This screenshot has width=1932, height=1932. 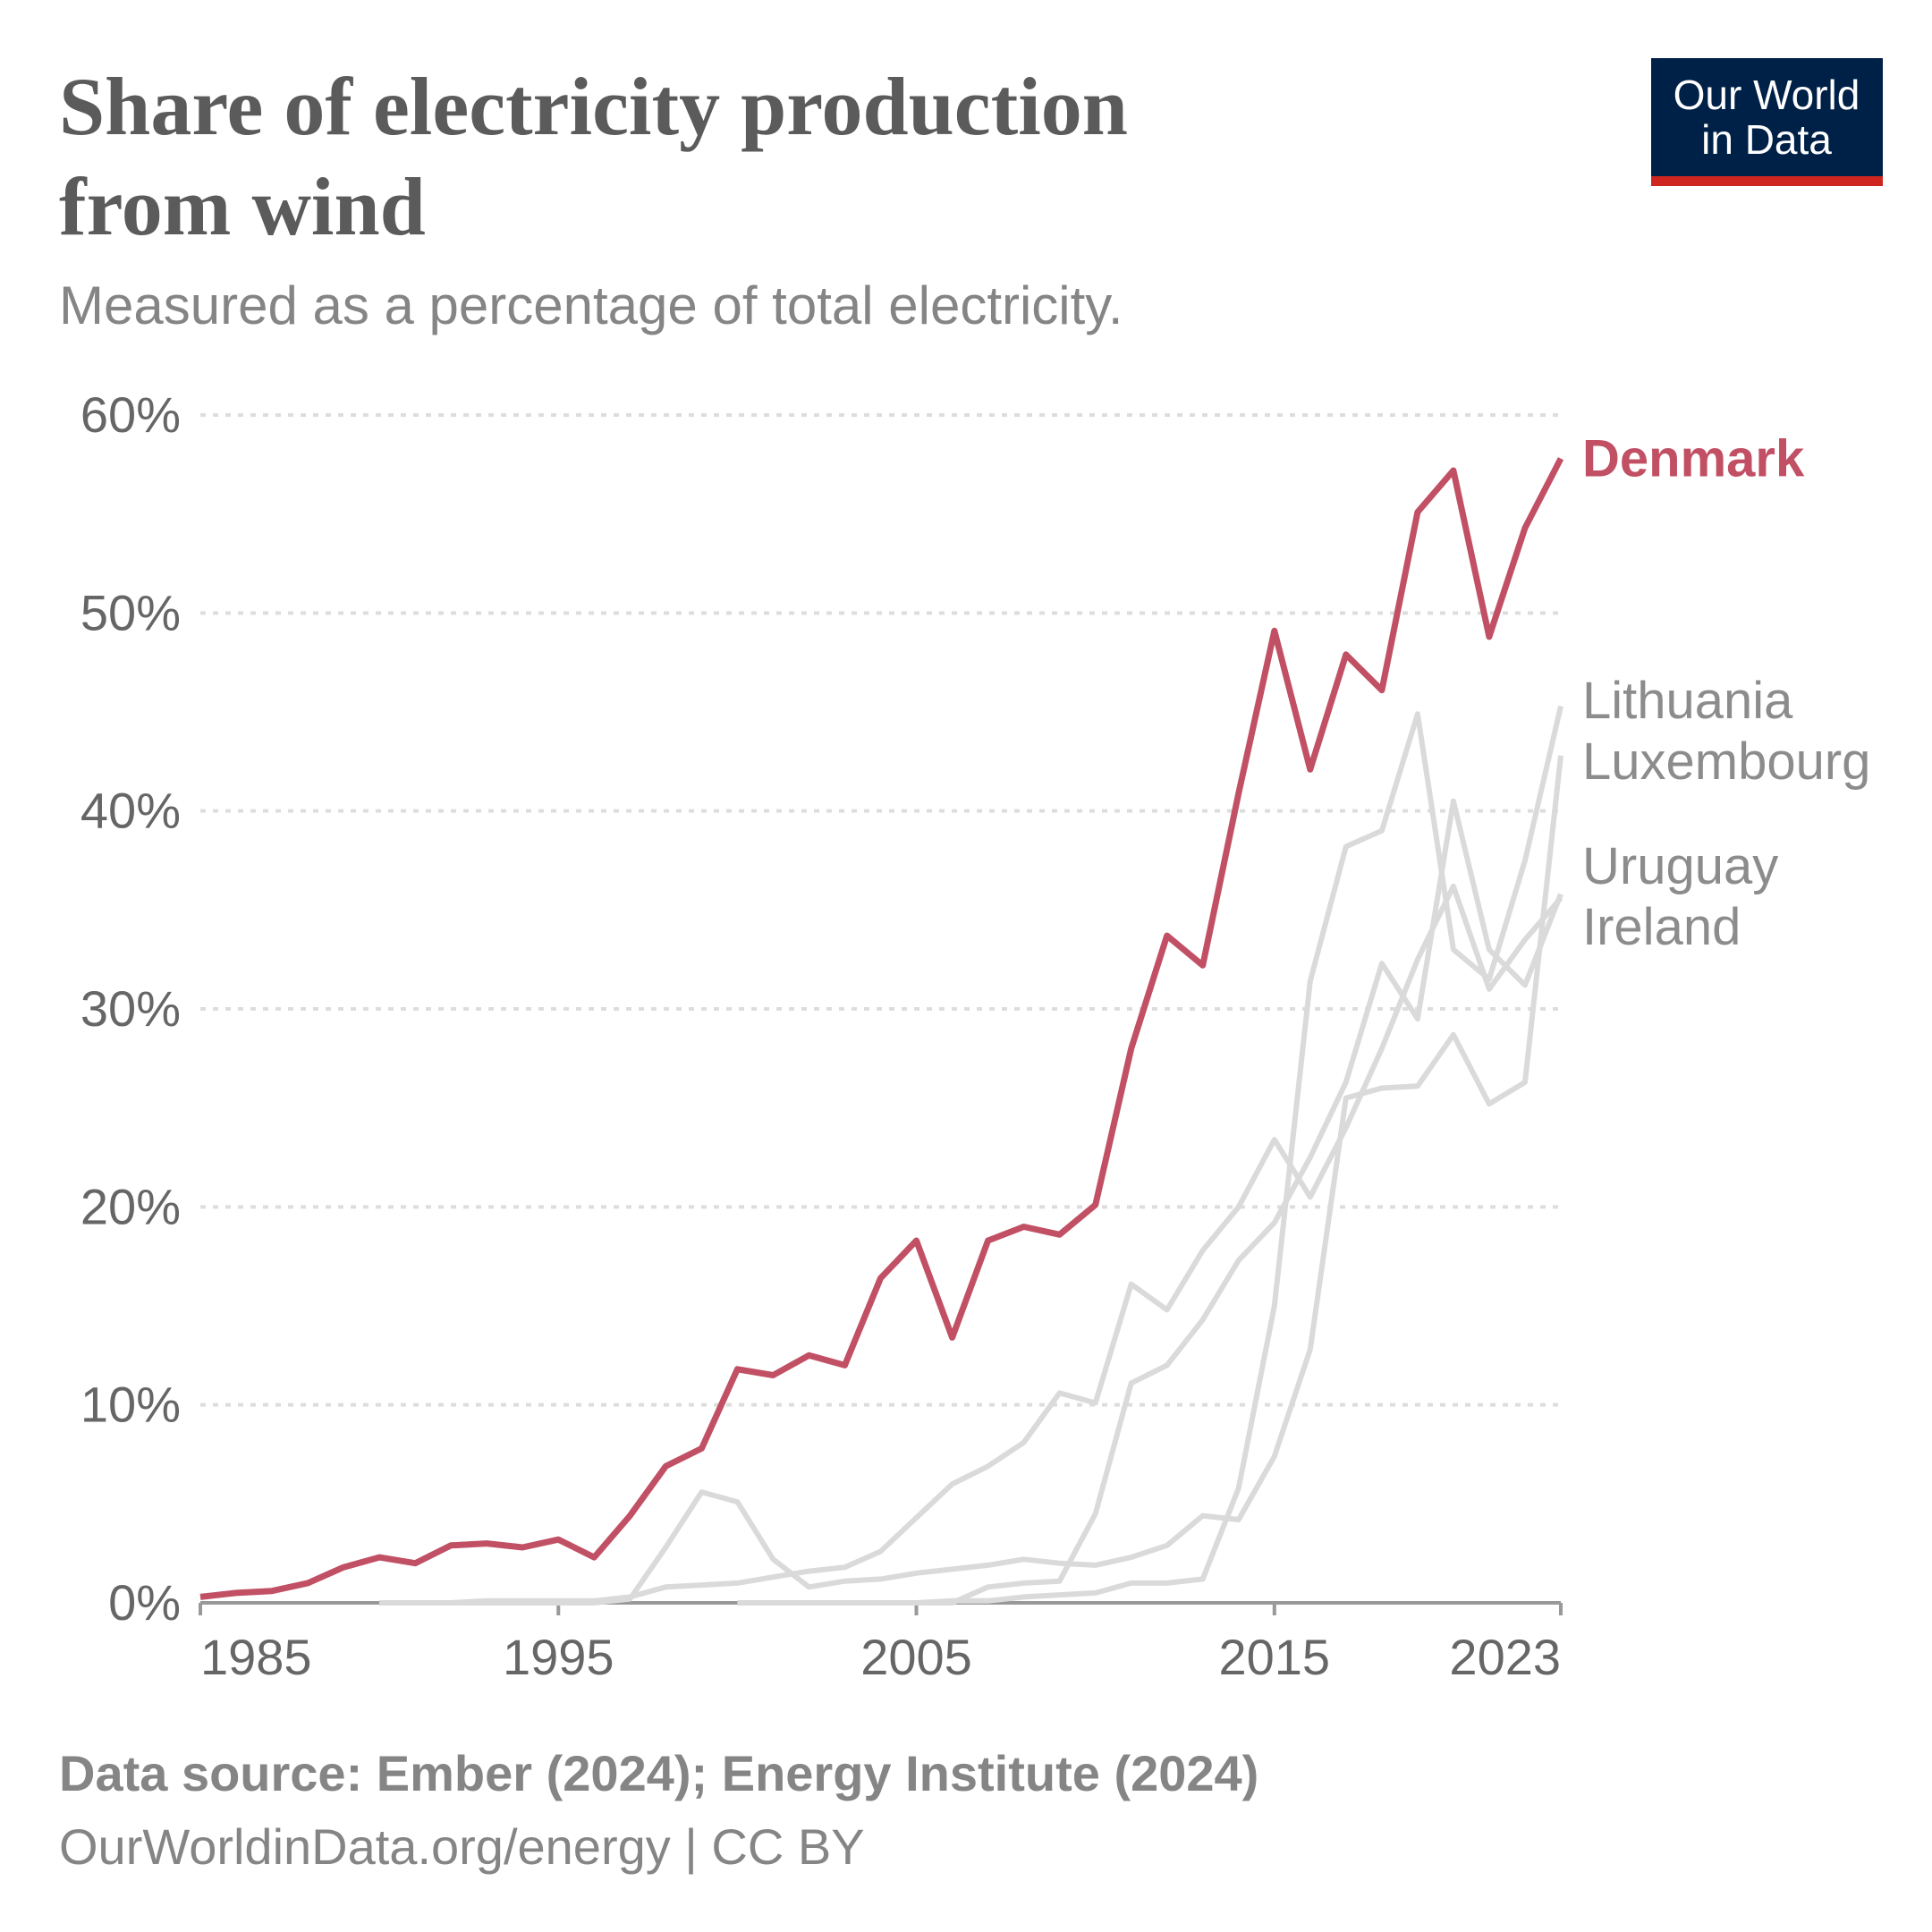 I want to click on x-tick-label: 1985, so click(x=256, y=1657).